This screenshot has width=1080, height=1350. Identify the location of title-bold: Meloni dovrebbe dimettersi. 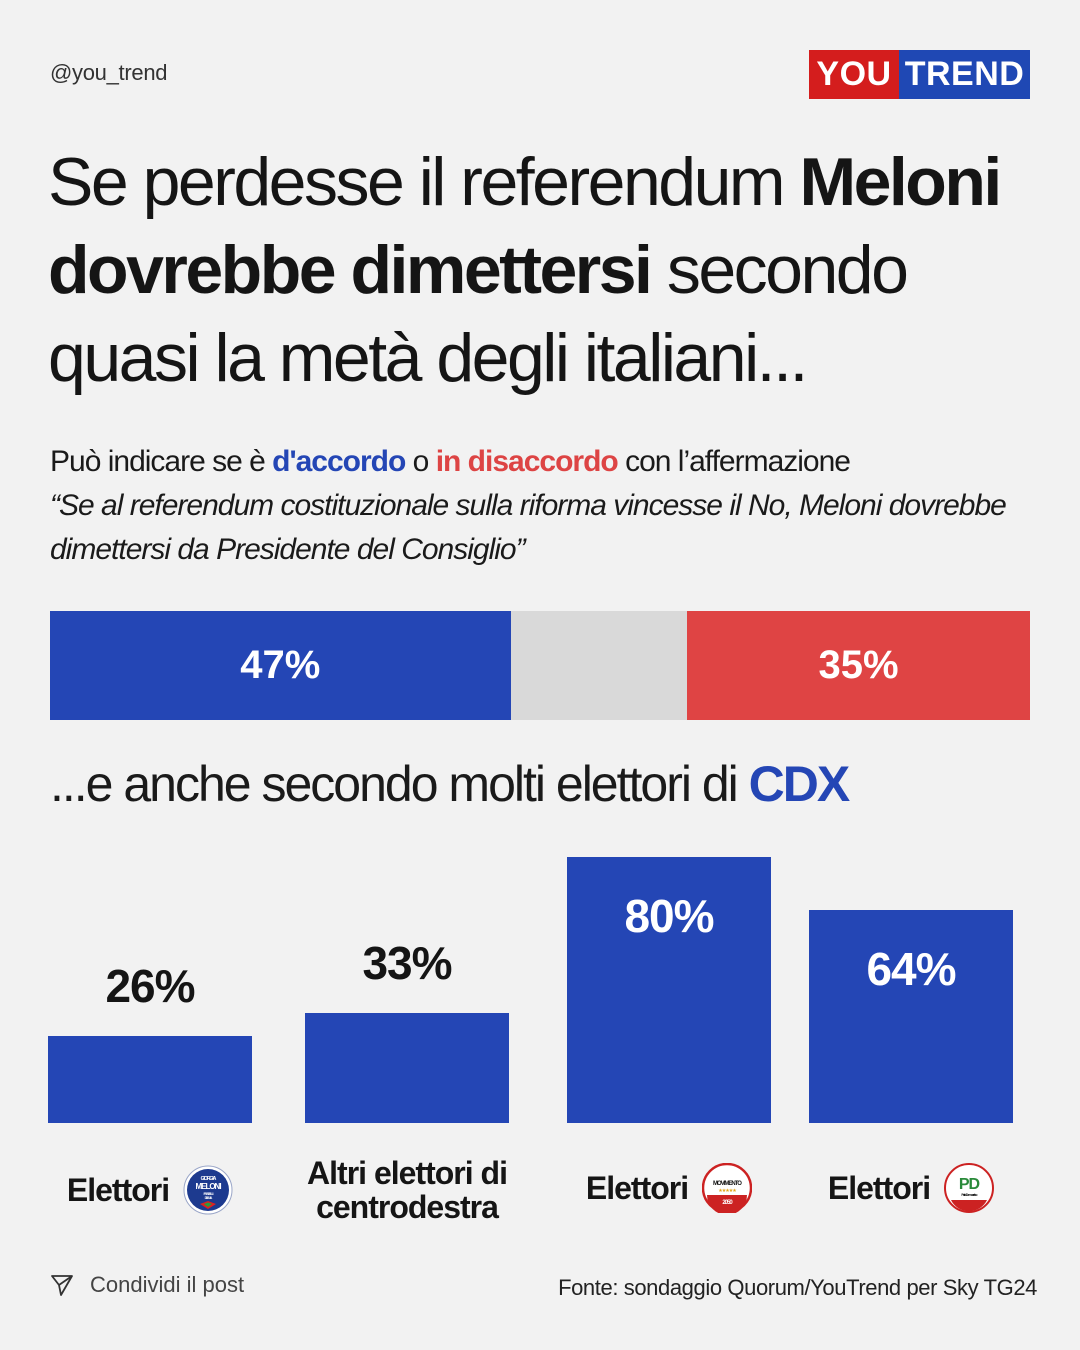
(525, 226).